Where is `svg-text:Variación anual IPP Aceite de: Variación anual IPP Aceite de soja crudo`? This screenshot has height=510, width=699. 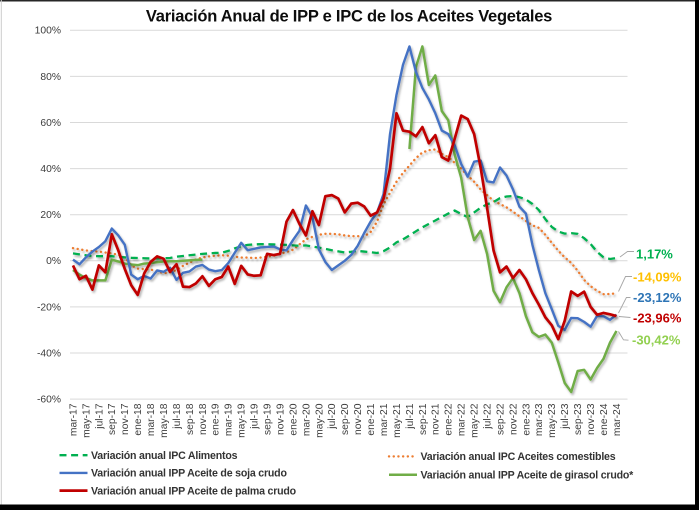
svg-text:Variación anual IPP Aceite de: Variación anual IPP Aceite de soja crudo is located at coordinates (189, 474).